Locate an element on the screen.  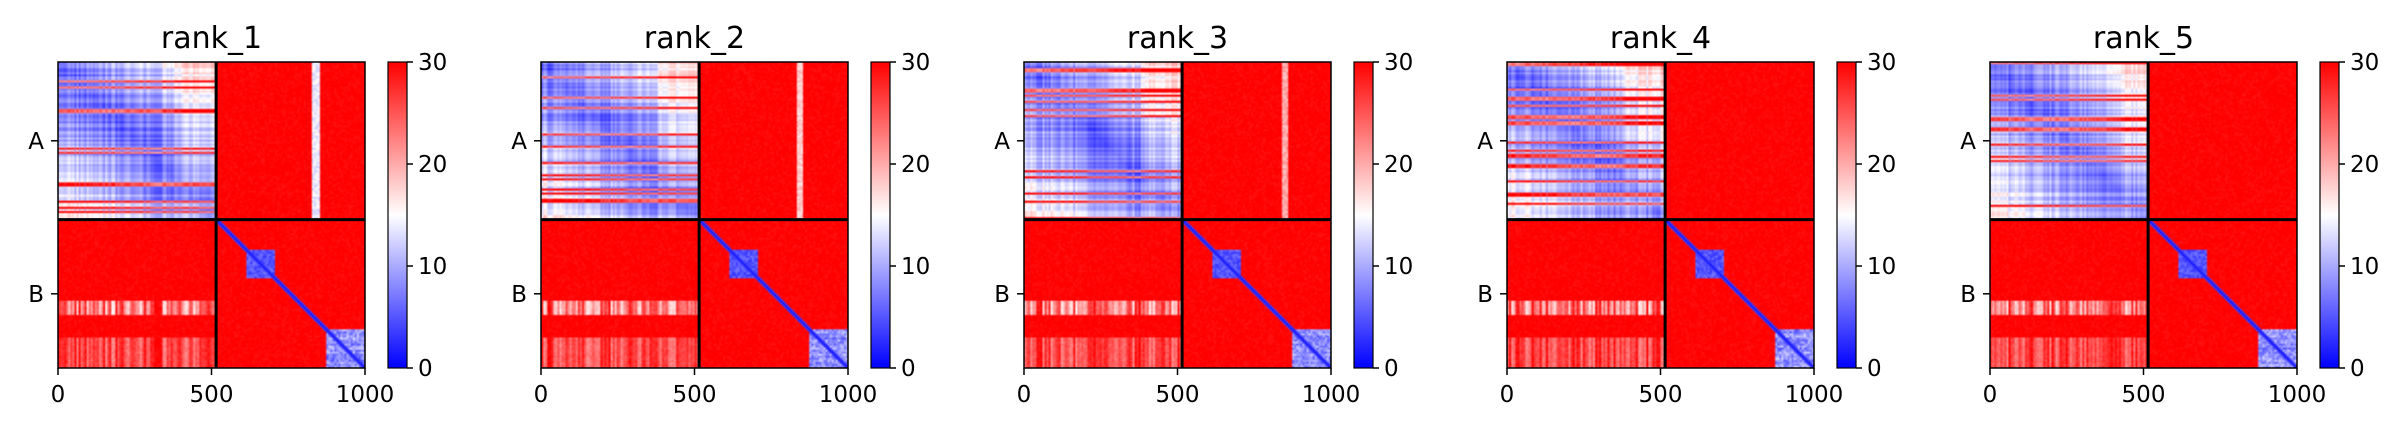
panel-title: rank_2 is located at coordinates (694, 38).